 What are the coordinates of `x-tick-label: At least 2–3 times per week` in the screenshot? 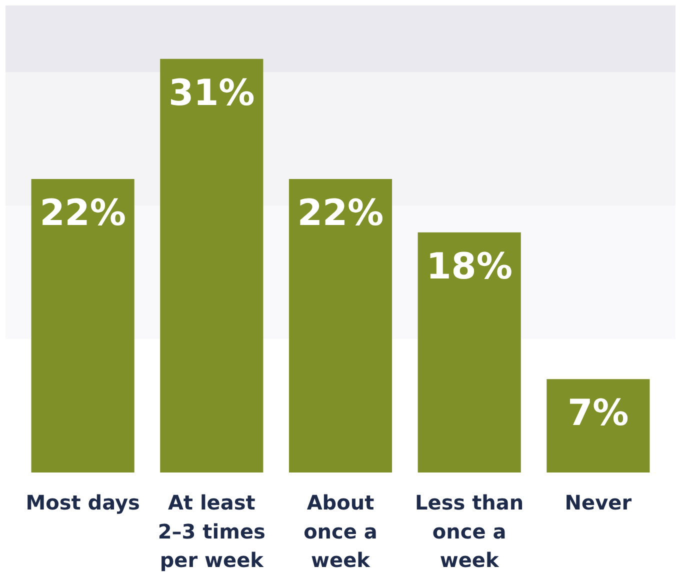 It's located at (212, 531).